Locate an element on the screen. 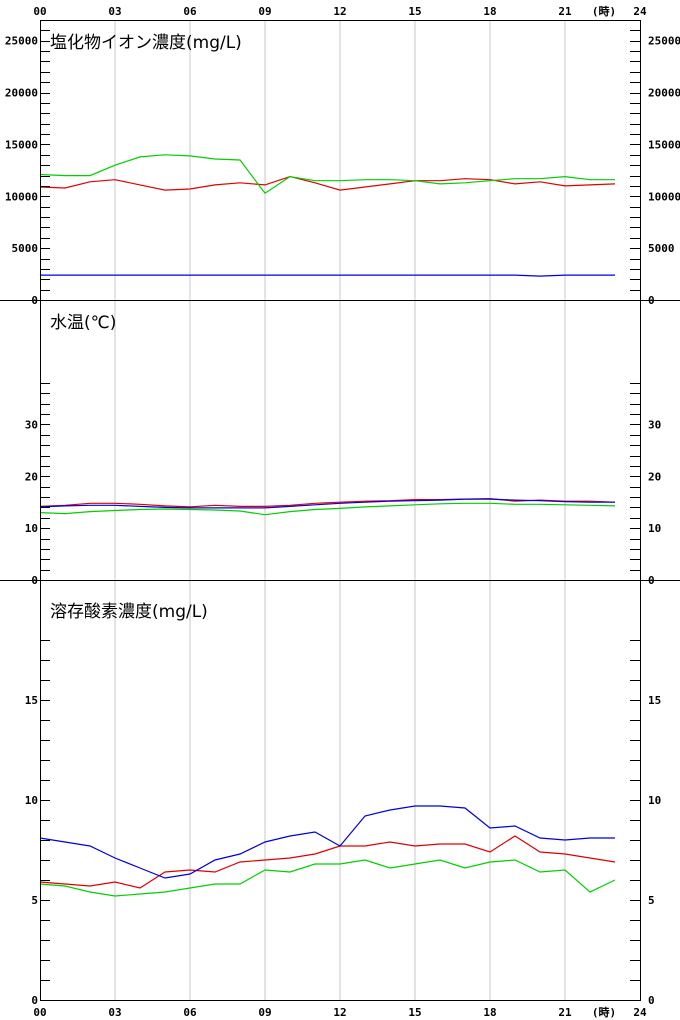  y-tick-label-right: 25000 is located at coordinates (664, 41).